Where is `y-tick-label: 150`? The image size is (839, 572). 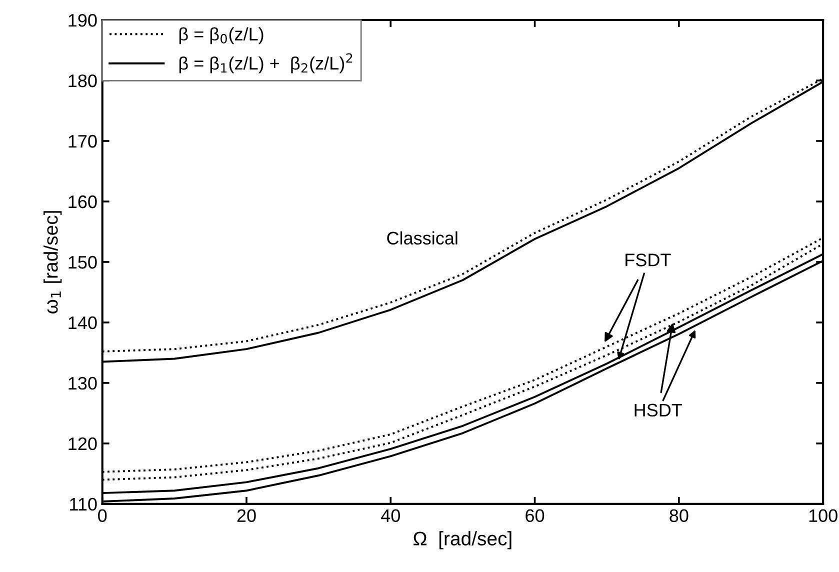
y-tick-label: 150 is located at coordinates (82, 262).